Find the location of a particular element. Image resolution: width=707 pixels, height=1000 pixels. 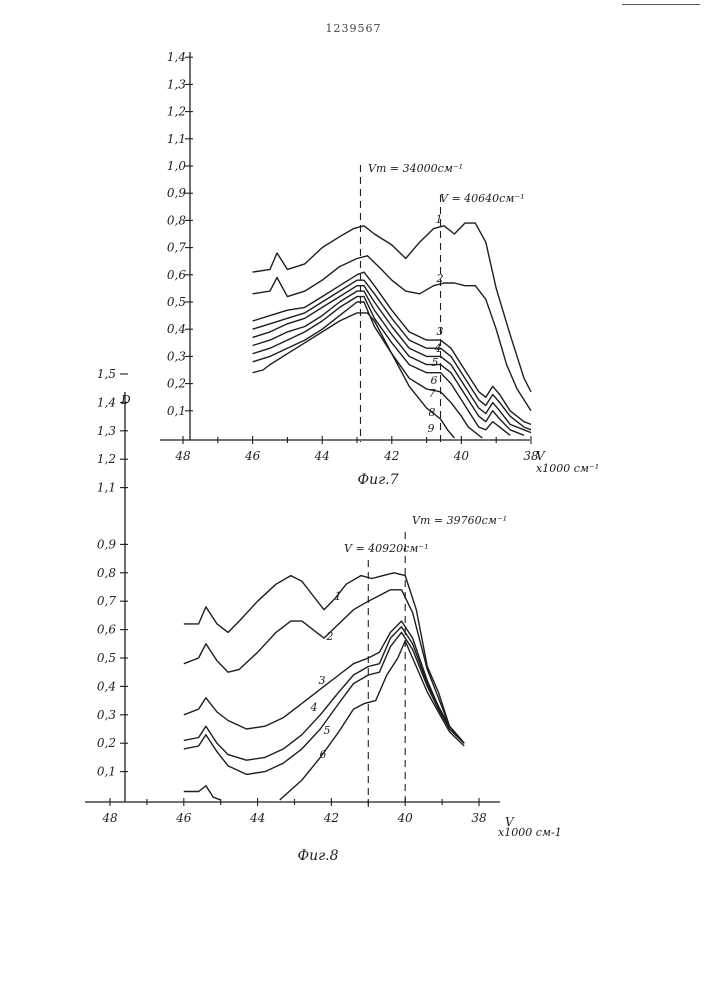

marker-label: V = 40640см⁻¹ is located at coordinates (482, 198).